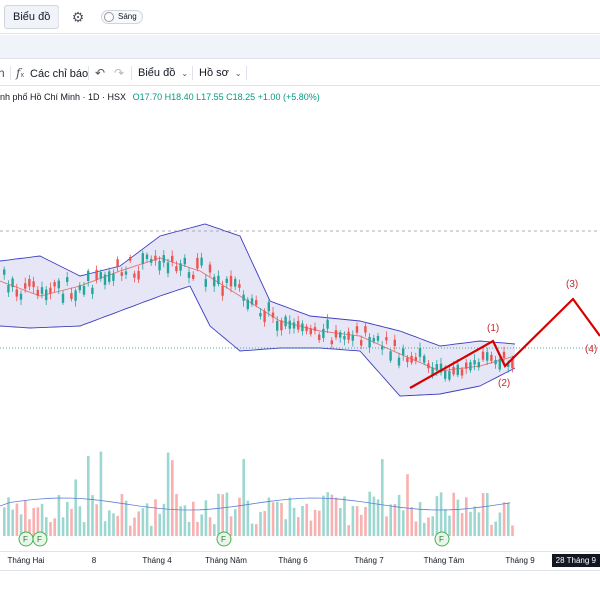 Image resolution: width=600 pixels, height=600 pixels. Describe the element at coordinates (32, 17) in the screenshot. I see `chart-tab: Biểu đồ` at that location.